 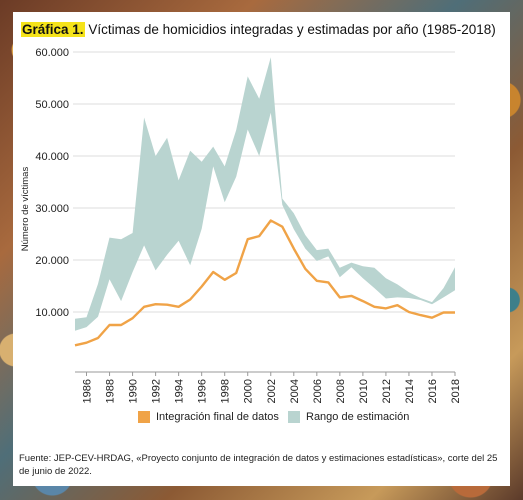 What do you see at coordinates (157, 391) in the screenshot?
I see `x-tick-label: 1992` at bounding box center [157, 391].